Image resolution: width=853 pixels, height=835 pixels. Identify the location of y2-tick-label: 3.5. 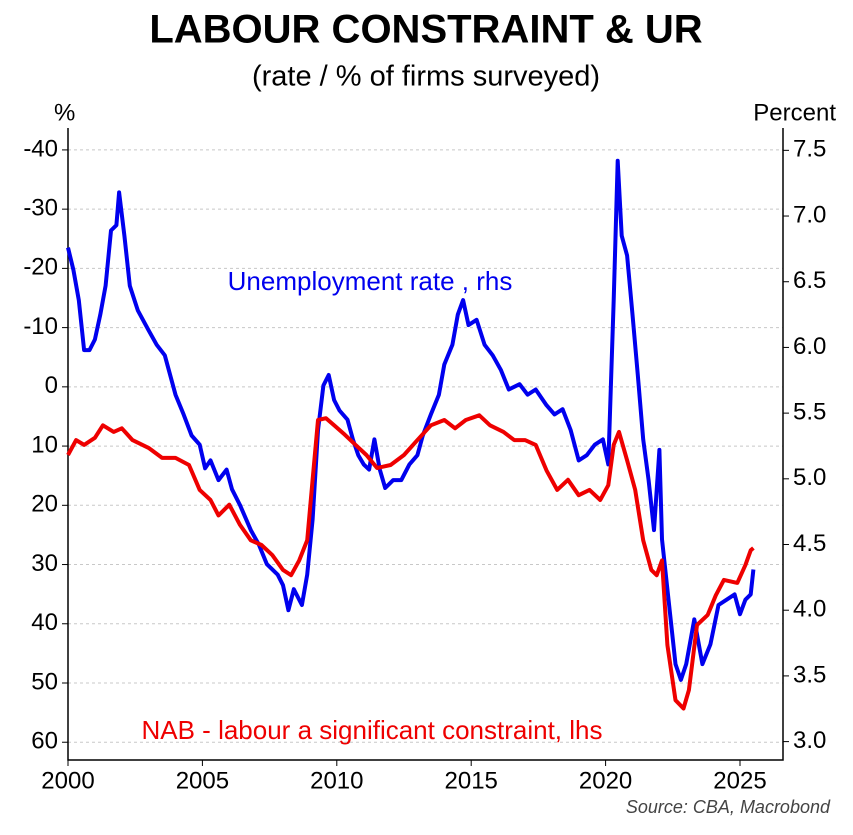
(809, 674).